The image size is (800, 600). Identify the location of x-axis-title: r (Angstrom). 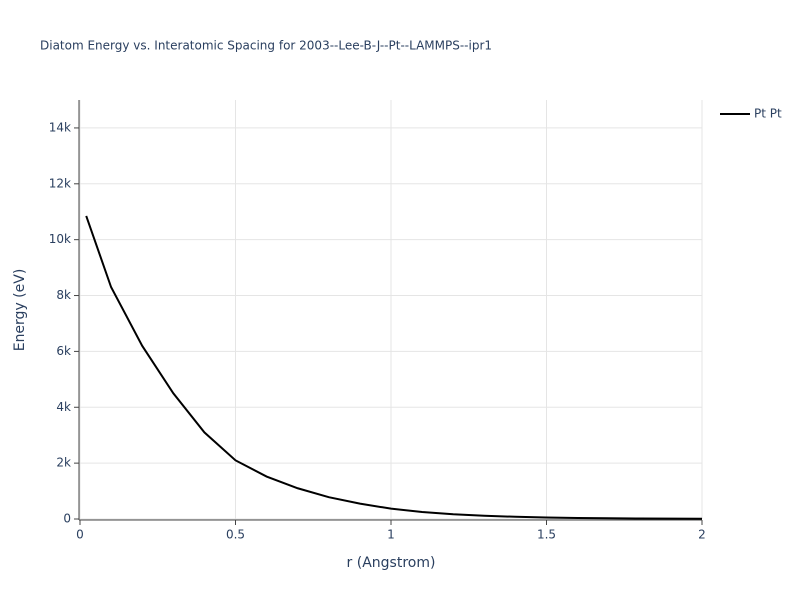
(391, 563).